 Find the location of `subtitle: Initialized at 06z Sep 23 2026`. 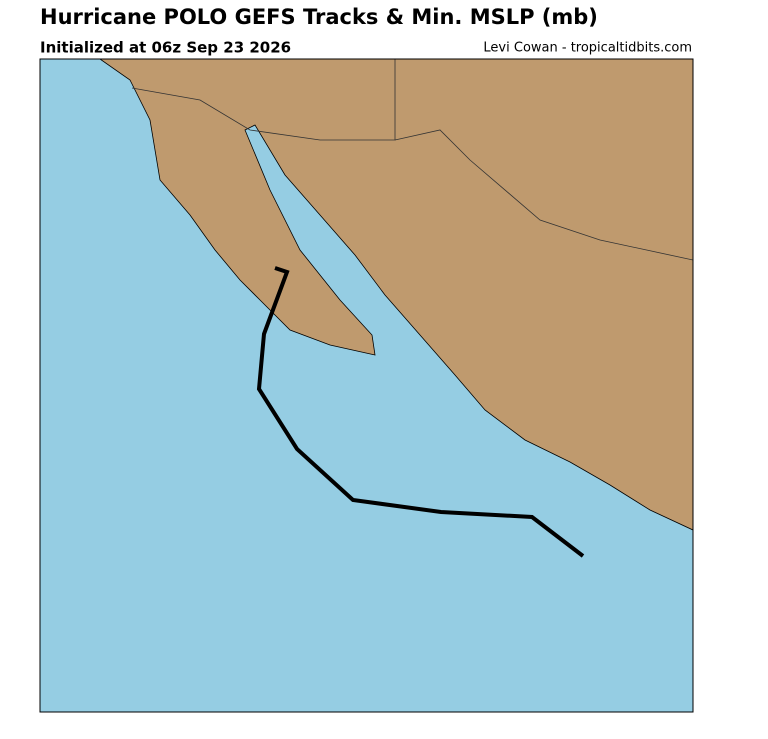

subtitle: Initialized at 06z Sep 23 2026 is located at coordinates (165, 48).